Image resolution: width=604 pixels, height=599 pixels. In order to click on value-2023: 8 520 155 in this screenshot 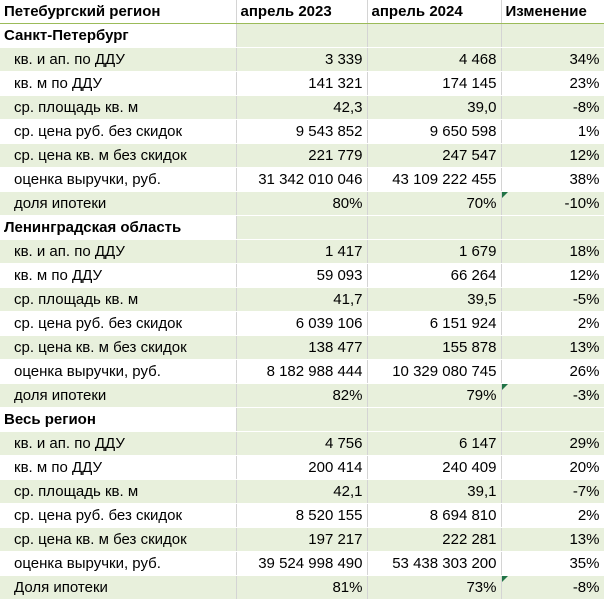, I will do `click(301, 516)`.